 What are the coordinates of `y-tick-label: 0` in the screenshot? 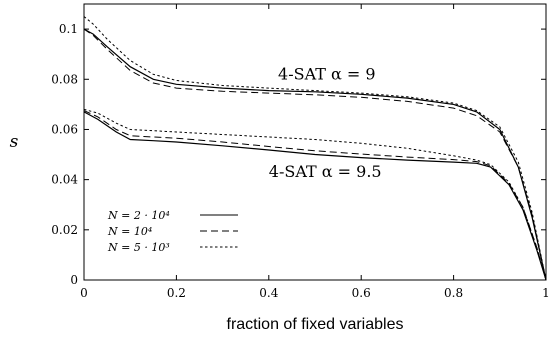 It's located at (74, 280).